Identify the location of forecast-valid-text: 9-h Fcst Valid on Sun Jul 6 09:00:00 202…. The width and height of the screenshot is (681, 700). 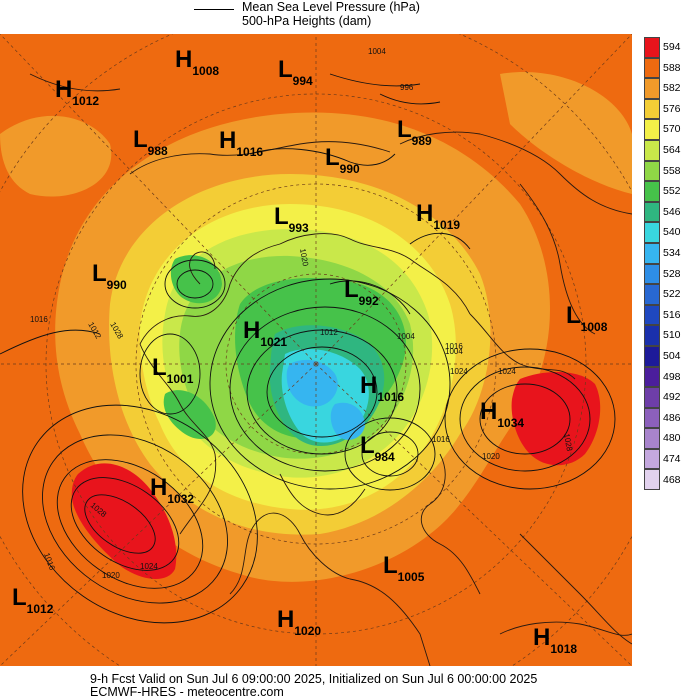
(314, 679).